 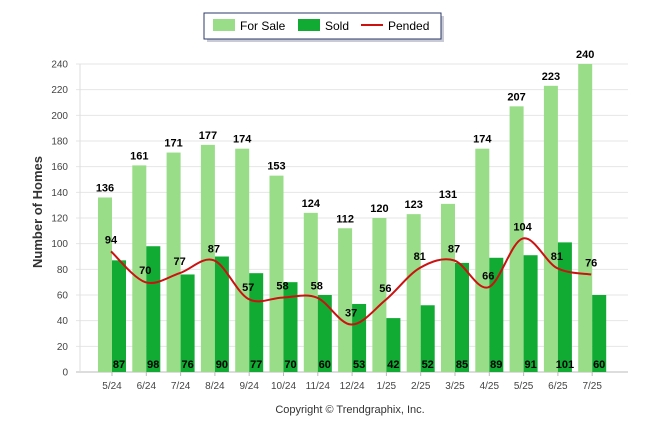 What do you see at coordinates (421, 386) in the screenshot?
I see `x-tick-label: 2/25` at bounding box center [421, 386].